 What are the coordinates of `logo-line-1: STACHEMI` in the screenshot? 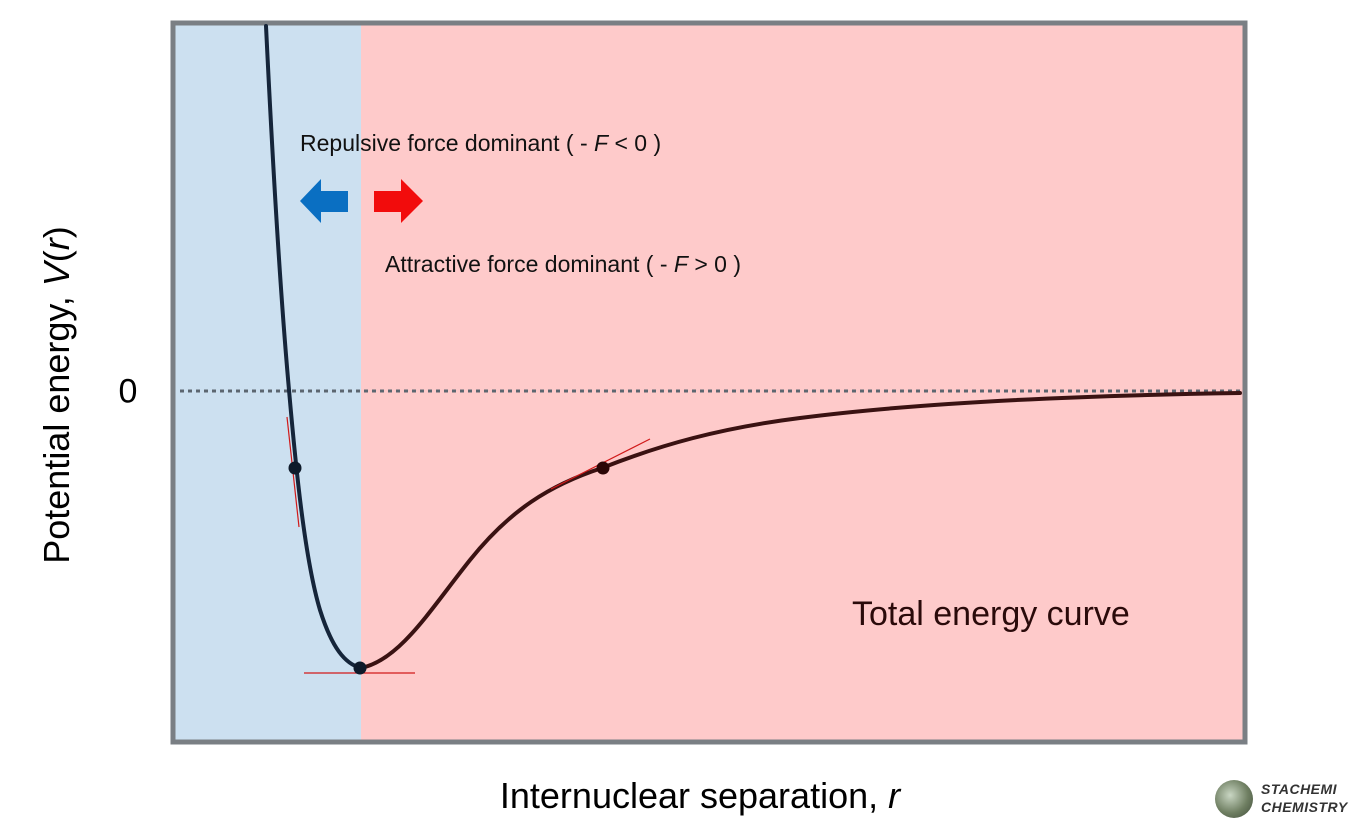 It's located at (1299, 789).